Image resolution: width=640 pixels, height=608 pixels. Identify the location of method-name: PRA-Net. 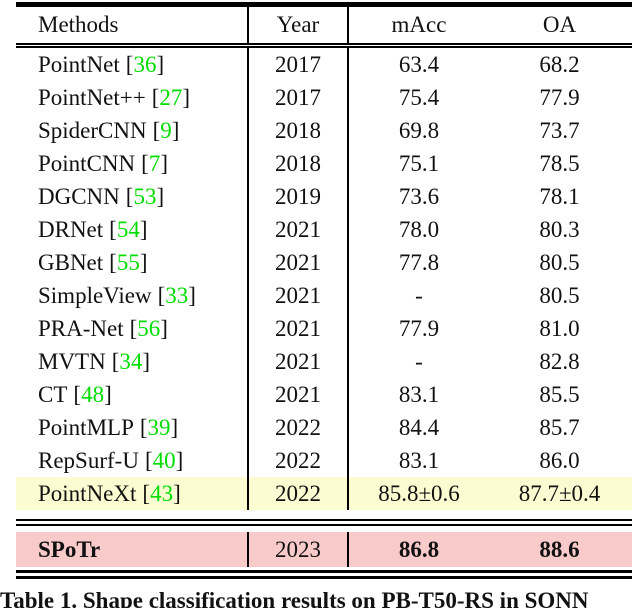
(81, 328).